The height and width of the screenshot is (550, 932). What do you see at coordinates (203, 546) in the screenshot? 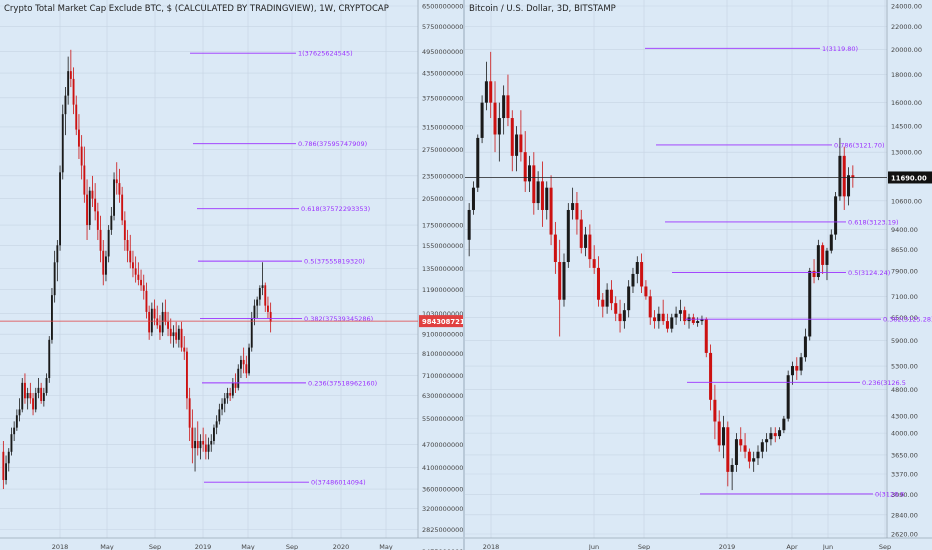
I see `x-tick-label: 2019` at bounding box center [203, 546].